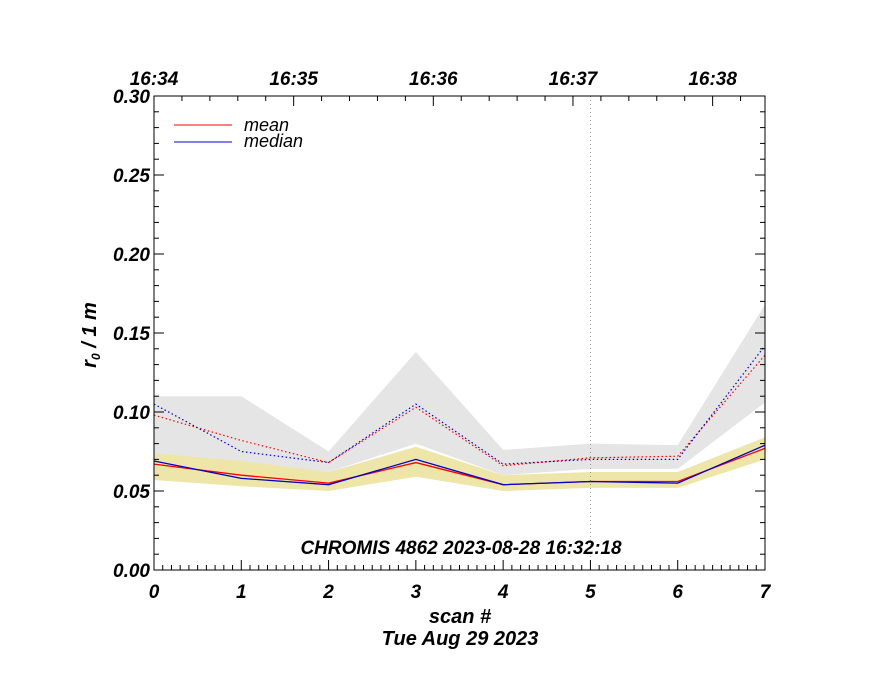 Image resolution: width=880 pixels, height=680 pixels. What do you see at coordinates (574, 79) in the screenshot?
I see `top-tick-label: 16:37` at bounding box center [574, 79].